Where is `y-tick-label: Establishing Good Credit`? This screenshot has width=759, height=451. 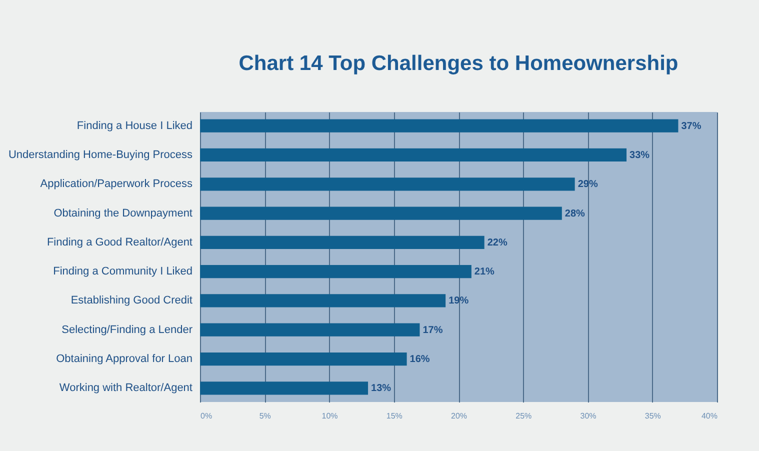
y-tick-label: Establishing Good Credit is located at coordinates (131, 300).